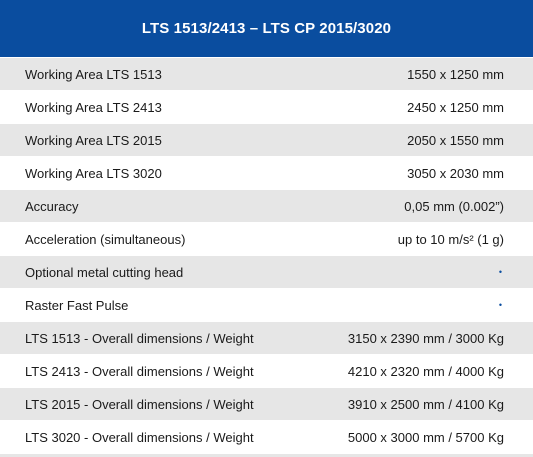 The width and height of the screenshot is (533, 457). I want to click on row-label: Working Area LTS 2015, so click(93, 140).